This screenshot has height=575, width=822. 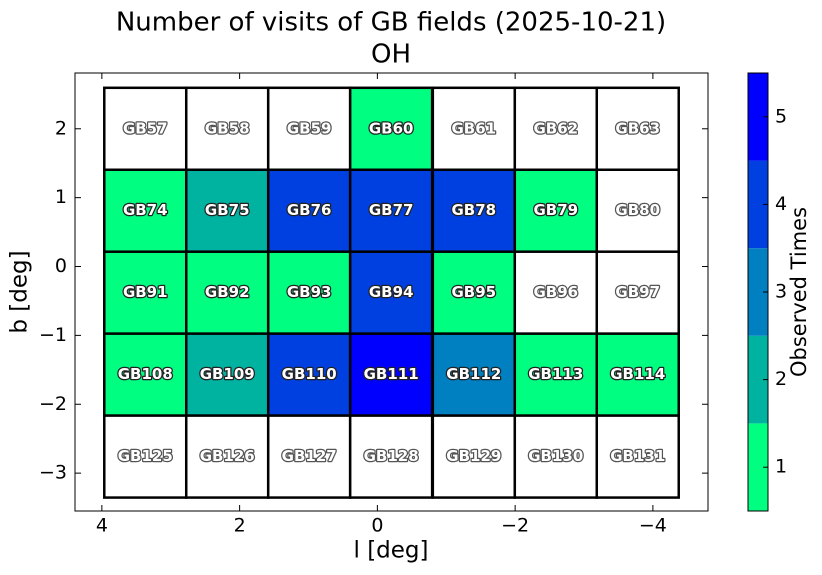 What do you see at coordinates (102, 526) in the screenshot?
I see `x-tick-label: 4` at bounding box center [102, 526].